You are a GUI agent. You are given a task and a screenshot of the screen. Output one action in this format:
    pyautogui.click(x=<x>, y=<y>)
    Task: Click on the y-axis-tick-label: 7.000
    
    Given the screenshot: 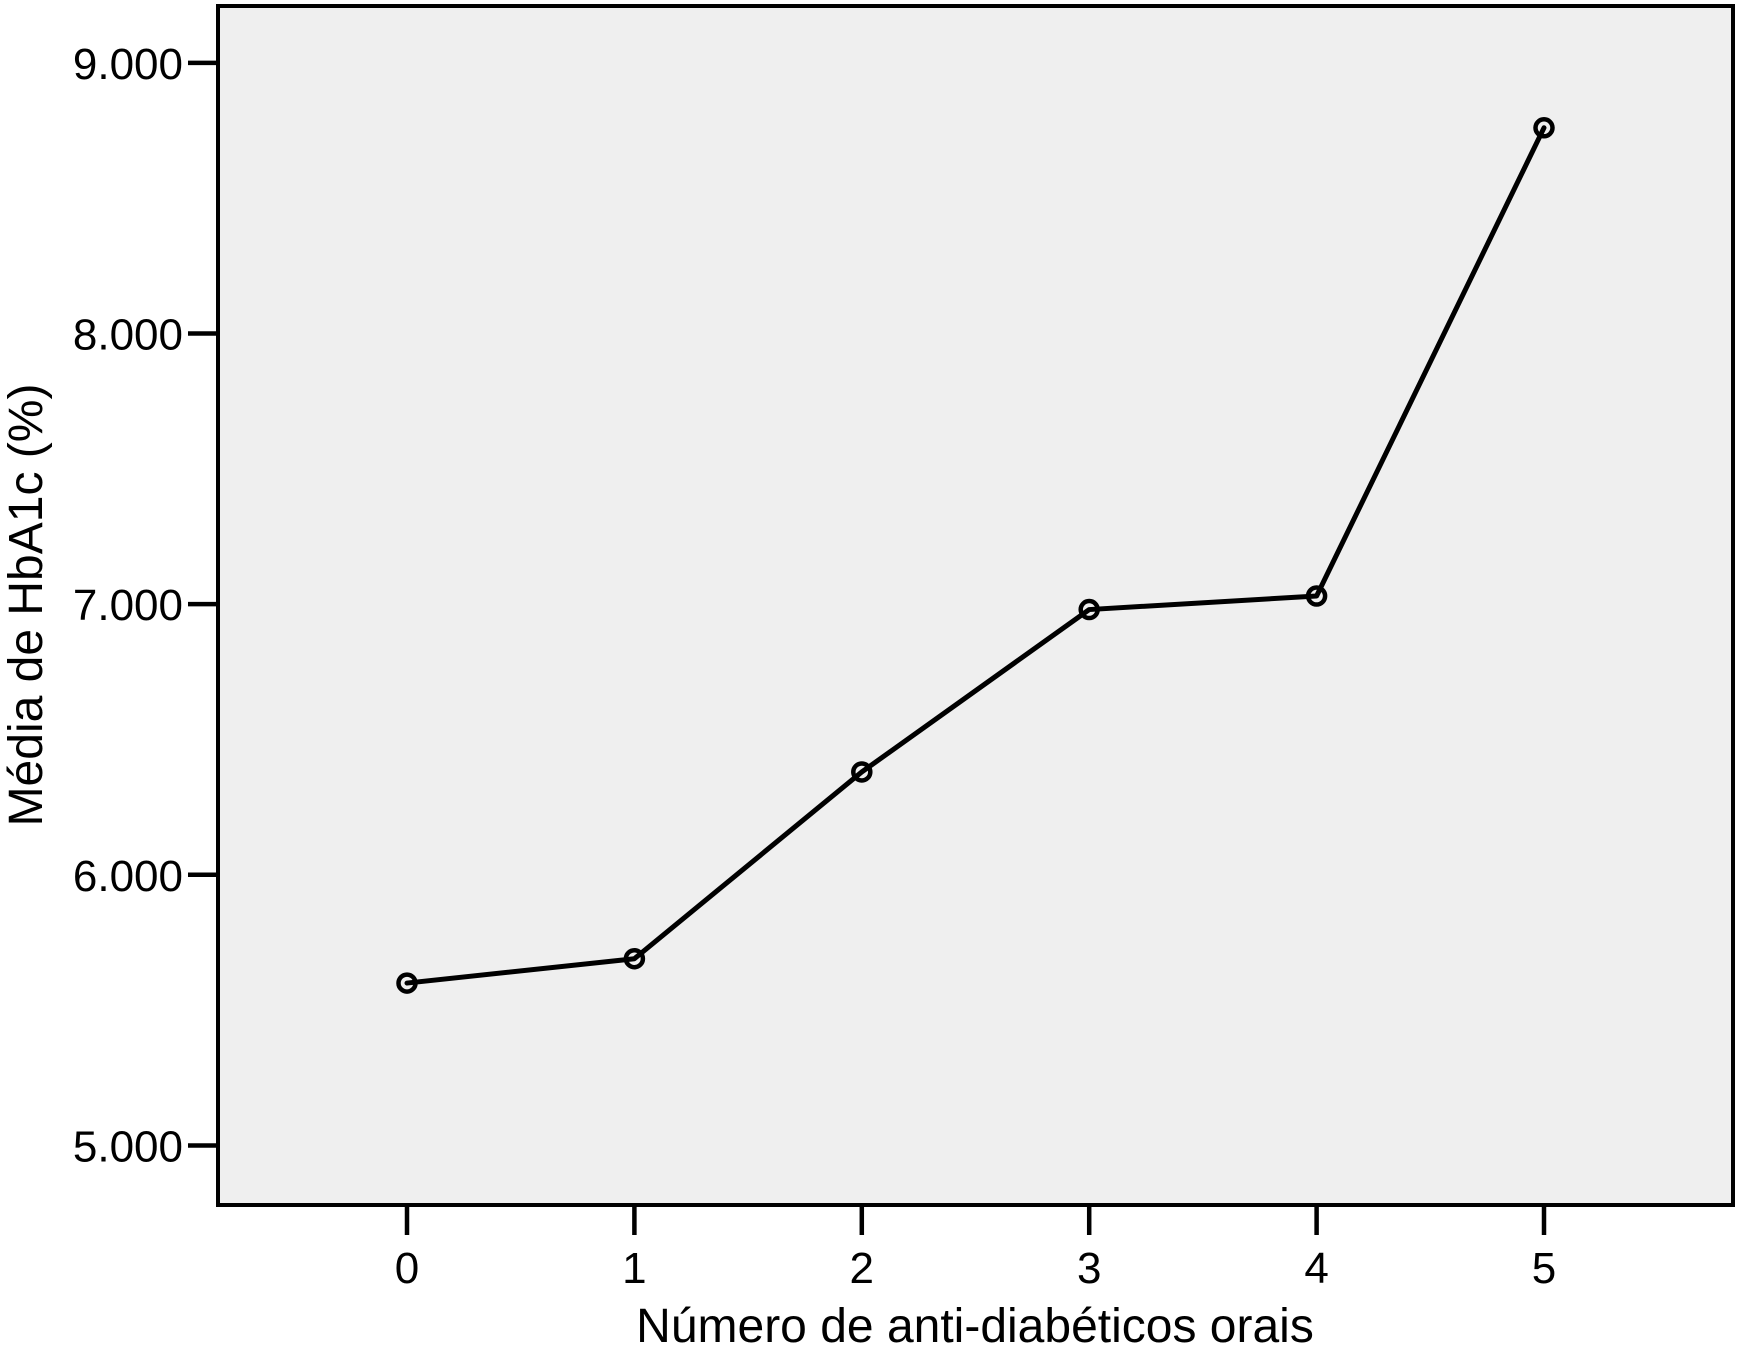 What is the action you would take?
    pyautogui.click(x=128, y=605)
    